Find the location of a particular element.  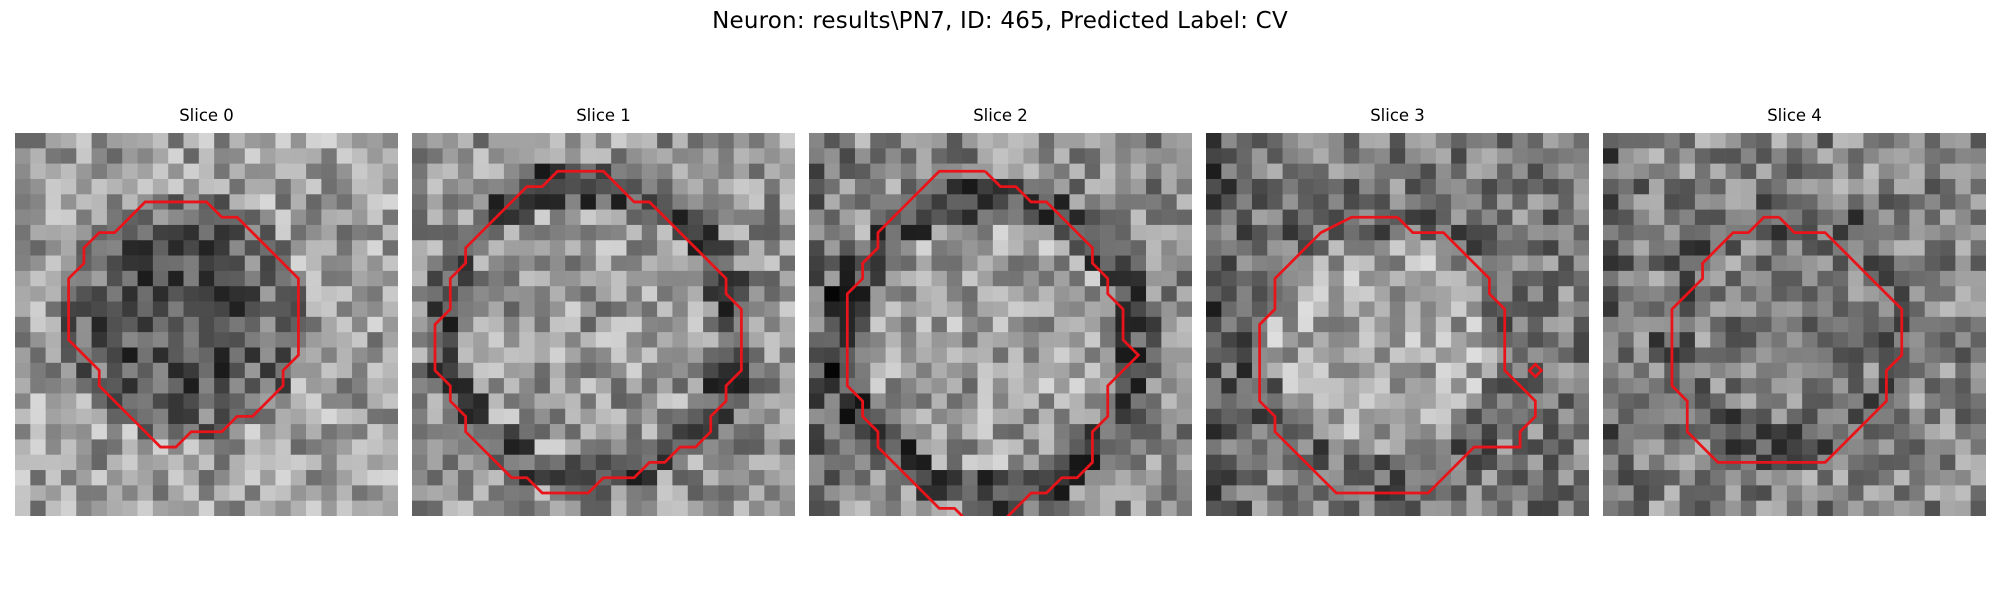

slice-panel-3: Slice 3 is located at coordinates (1397, 310).